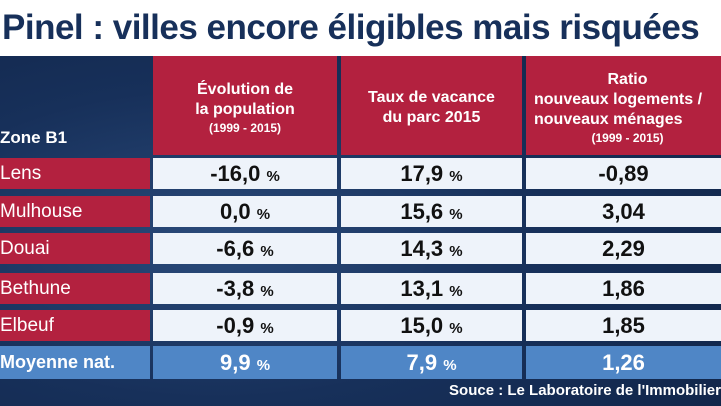 The image size is (721, 406). I want to click on column-header-line: Taux de vacance, so click(431, 97).